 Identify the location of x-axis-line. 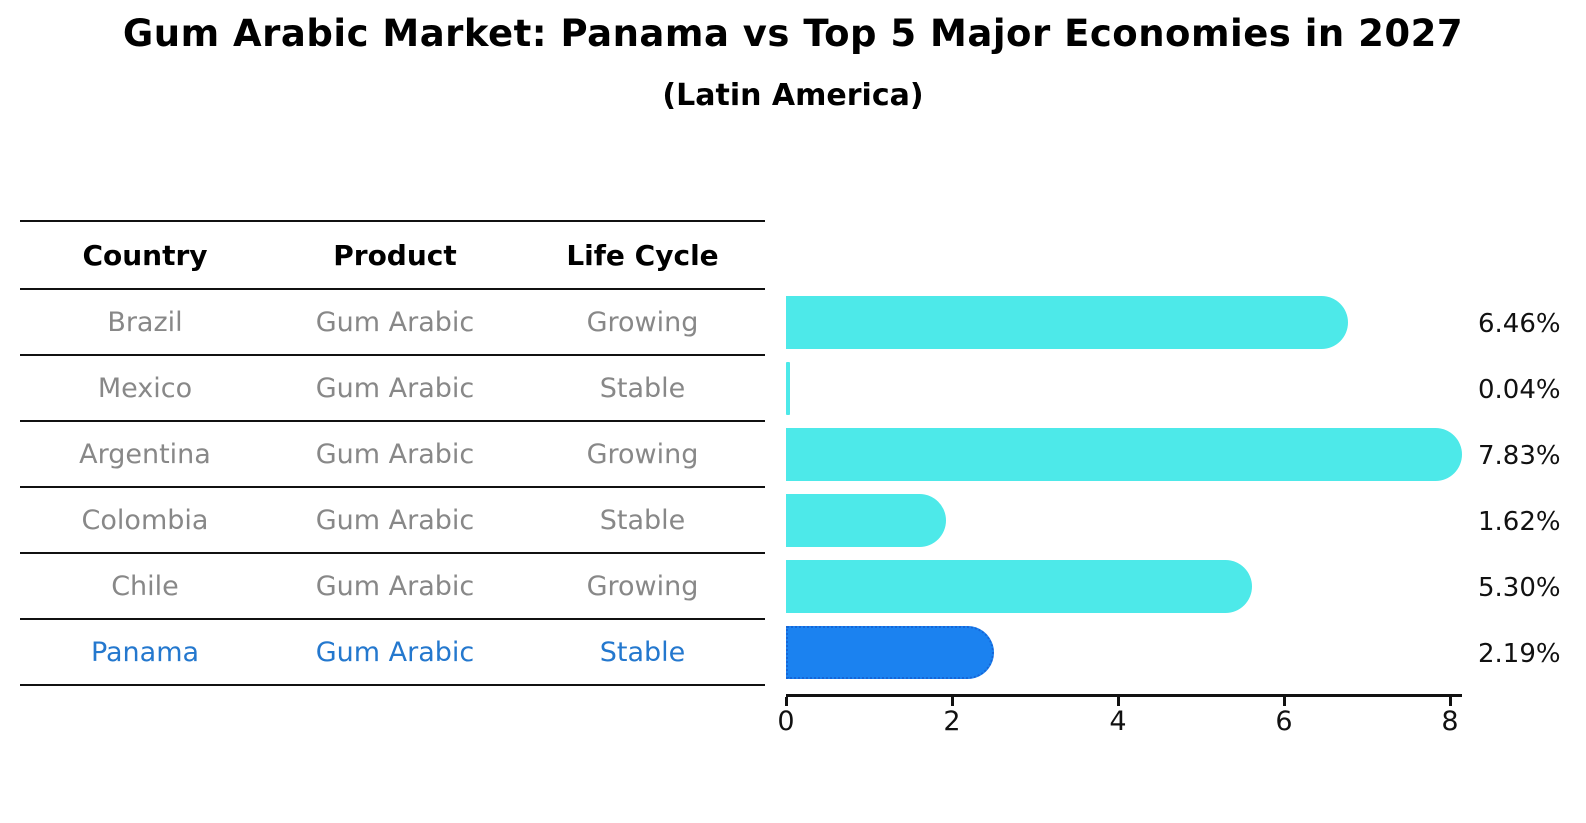
(1124, 695).